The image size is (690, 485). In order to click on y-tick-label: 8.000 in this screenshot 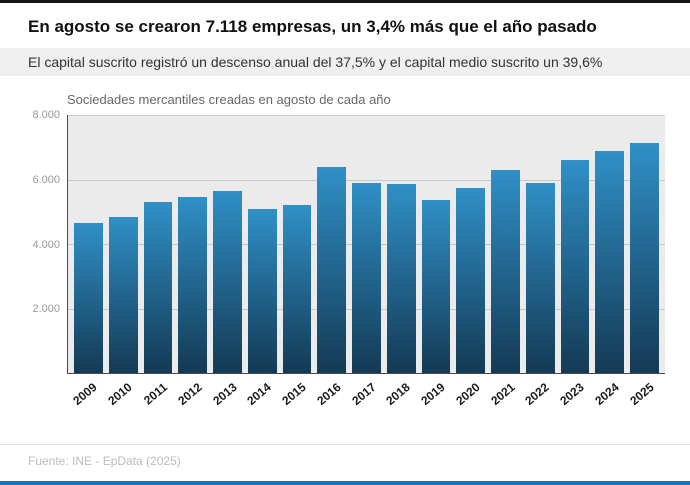, I will do `click(46, 115)`.